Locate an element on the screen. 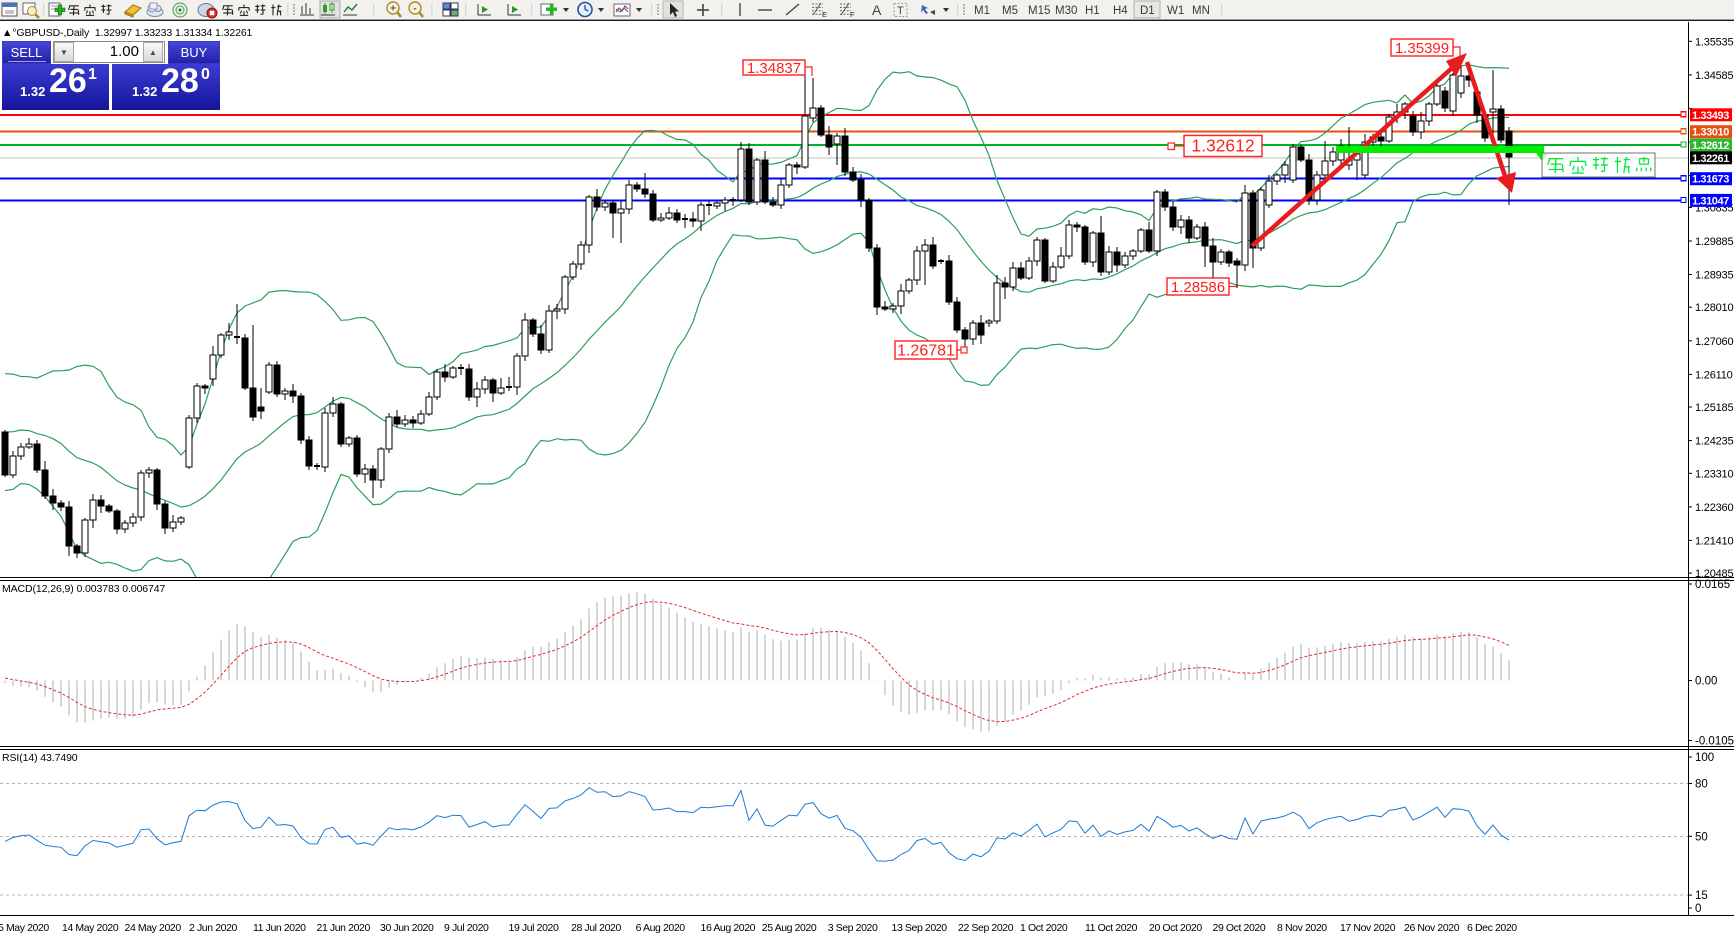  svg-text: T is located at coordinates (900, 11).